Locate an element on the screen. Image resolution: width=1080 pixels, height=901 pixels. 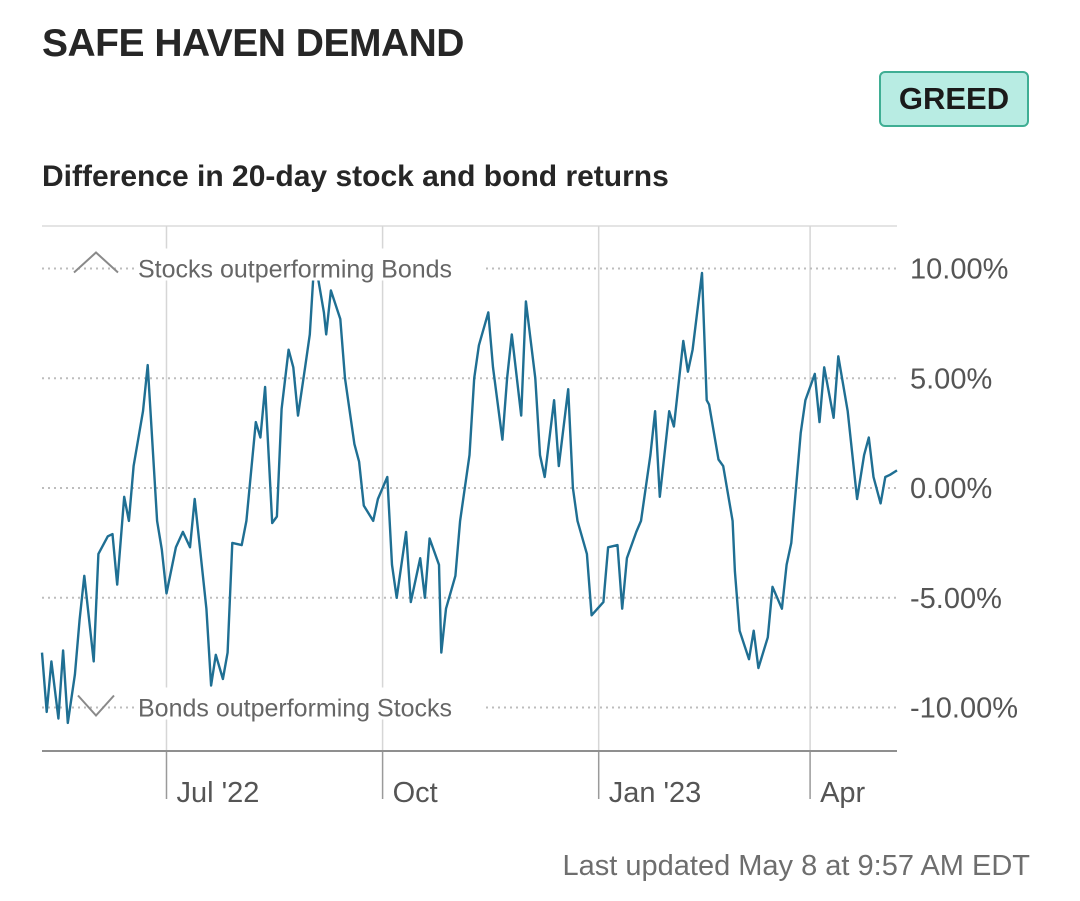
x-tick-label: Jan '23 is located at coordinates (655, 793).